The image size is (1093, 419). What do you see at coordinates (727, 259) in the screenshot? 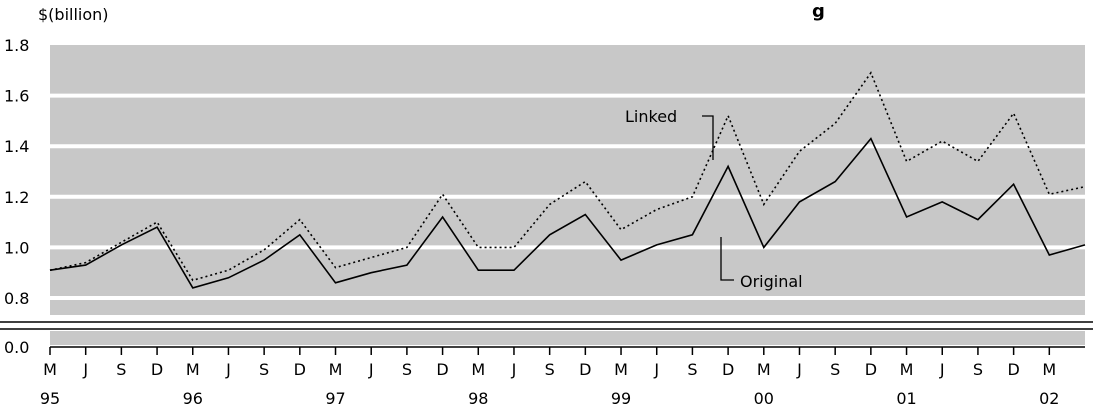
I see `annotation-original-leader` at bounding box center [727, 259].